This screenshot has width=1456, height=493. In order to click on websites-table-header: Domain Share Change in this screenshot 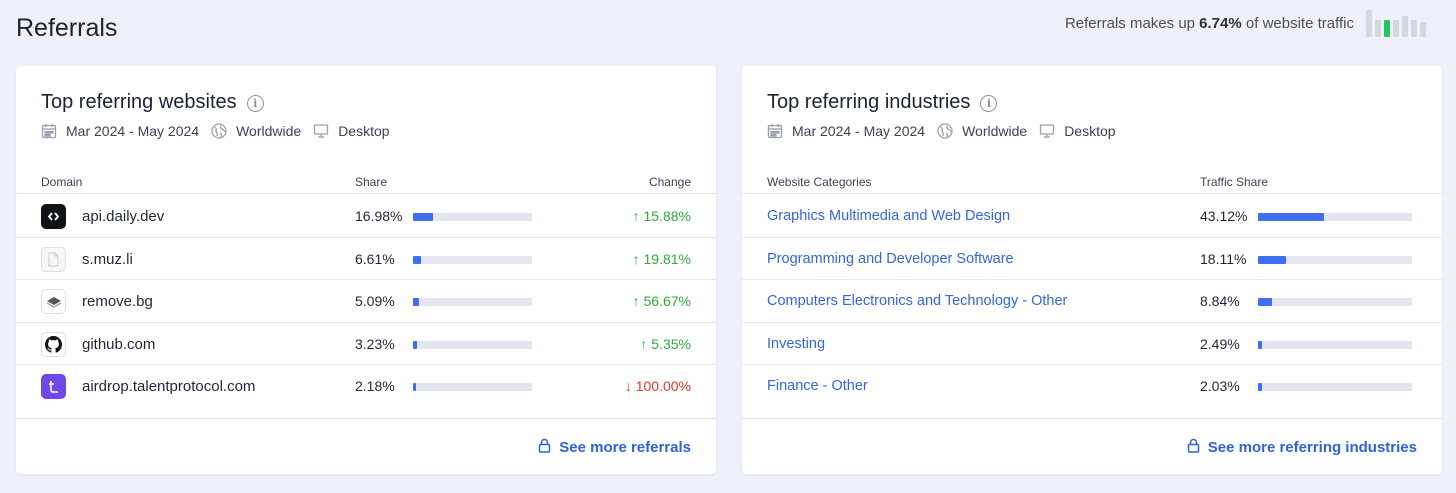, I will do `click(366, 183)`.